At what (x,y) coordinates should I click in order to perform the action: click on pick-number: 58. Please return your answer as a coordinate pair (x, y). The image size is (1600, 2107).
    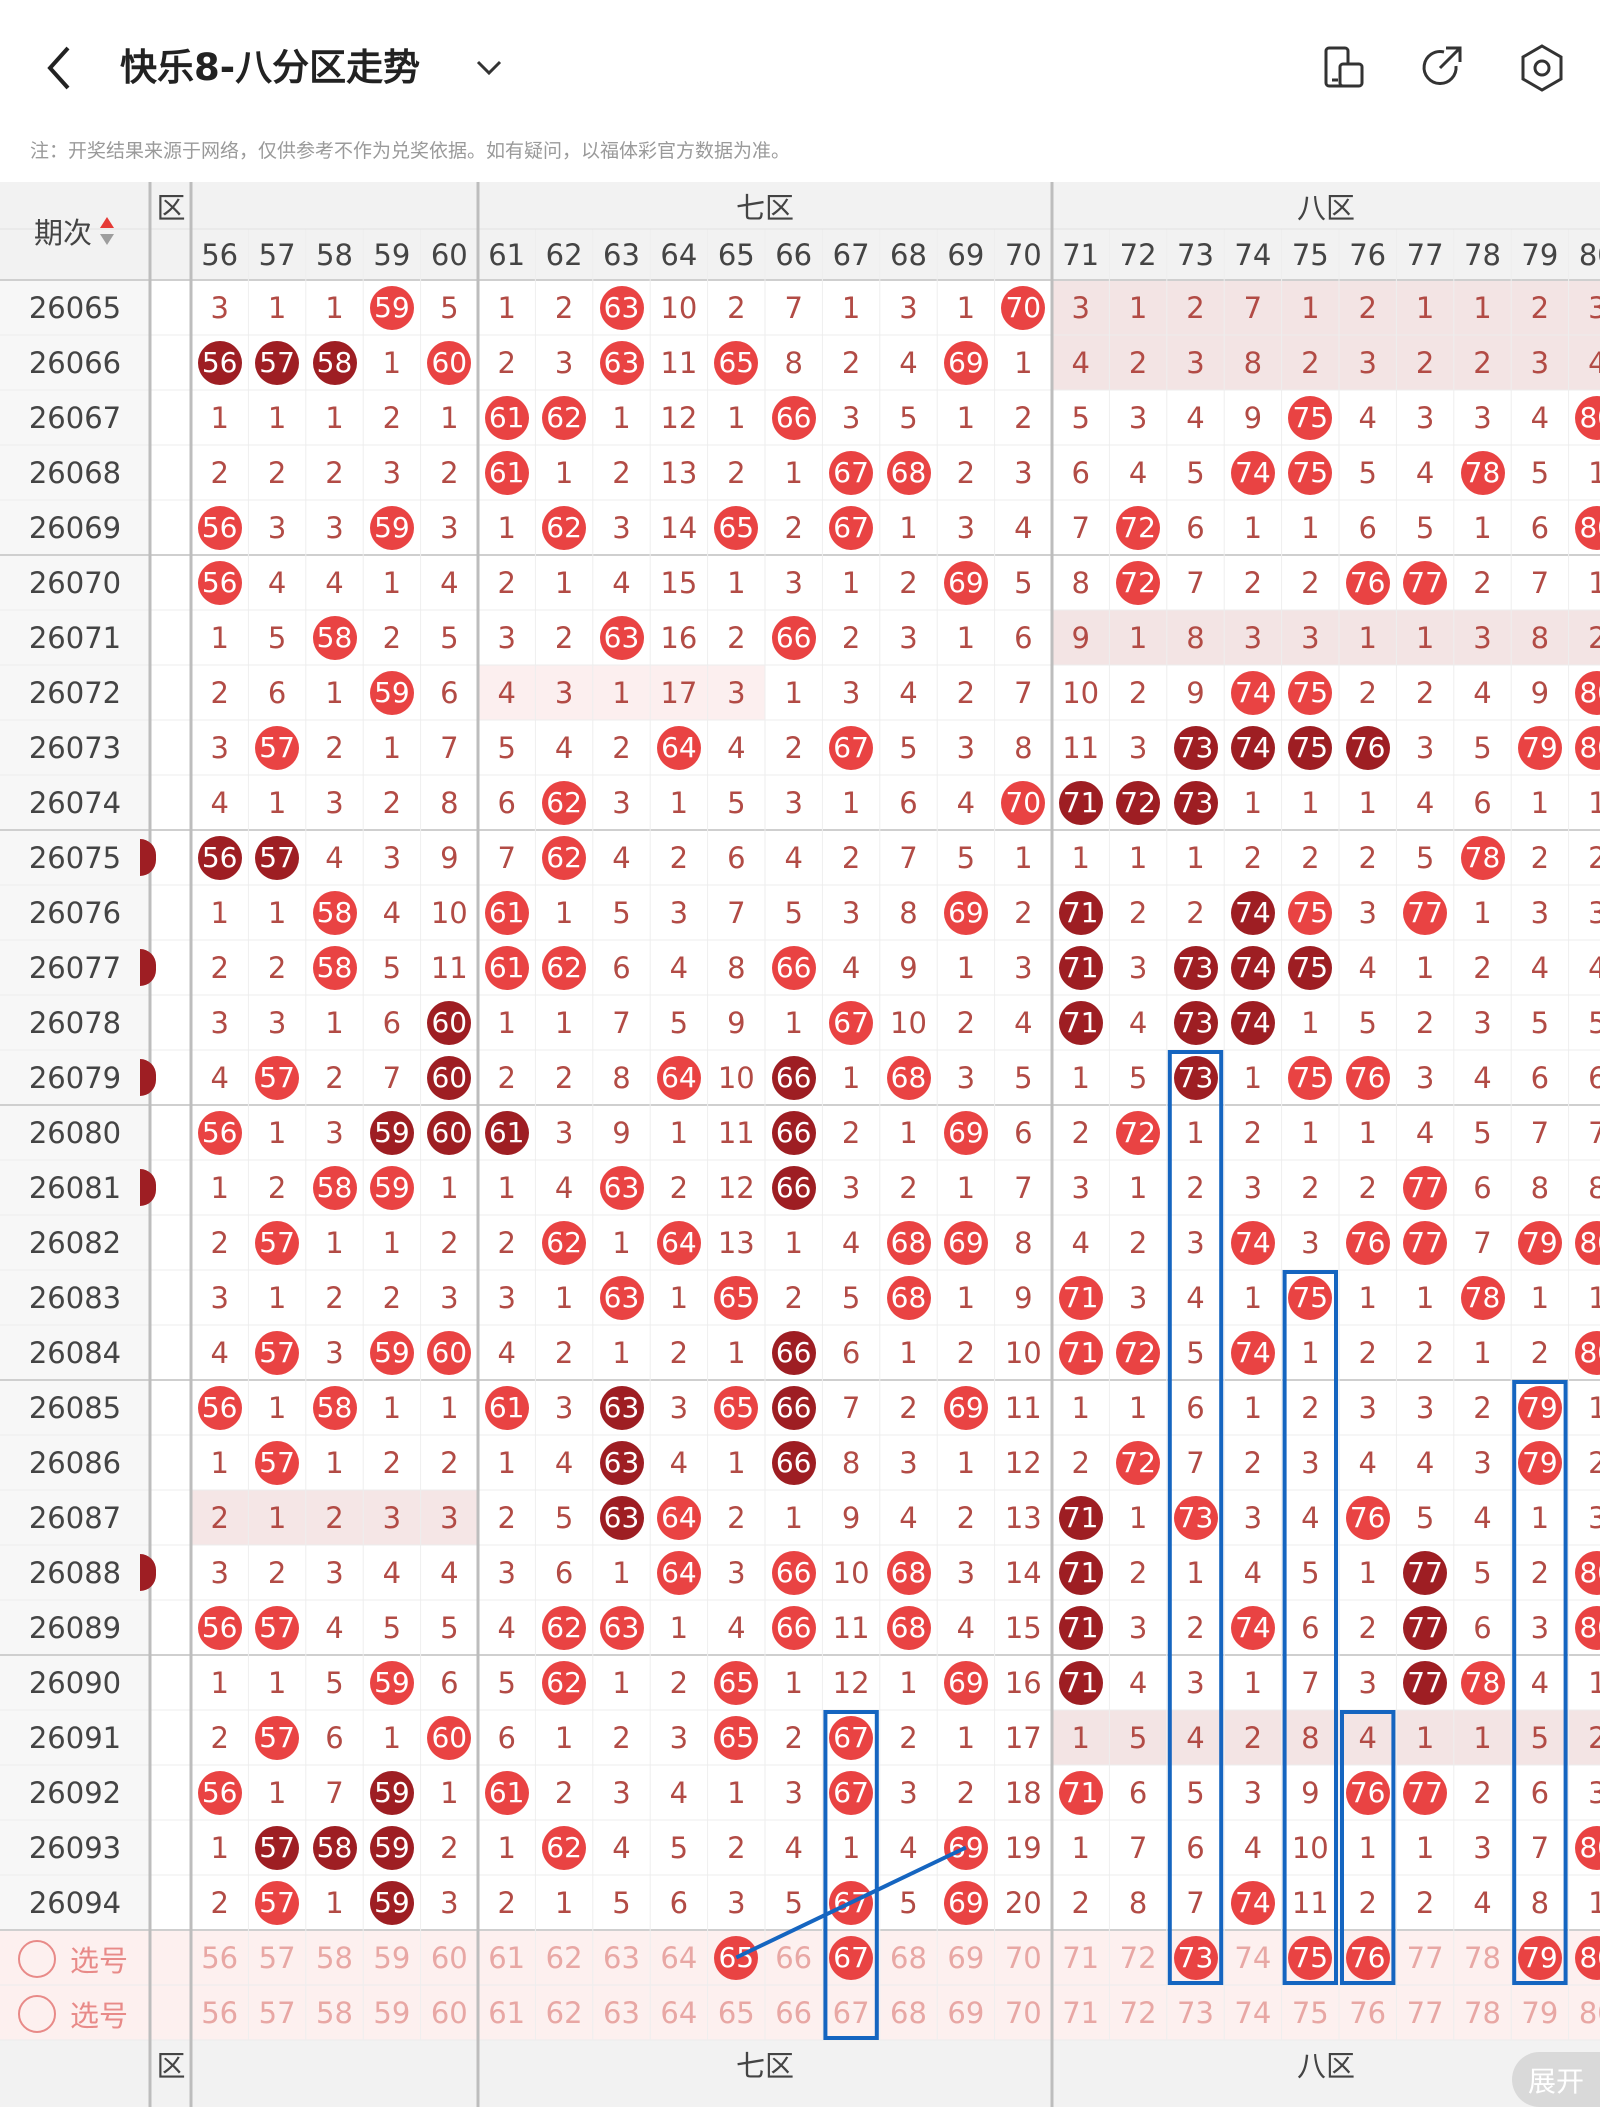
    Looking at the image, I should click on (334, 1957).